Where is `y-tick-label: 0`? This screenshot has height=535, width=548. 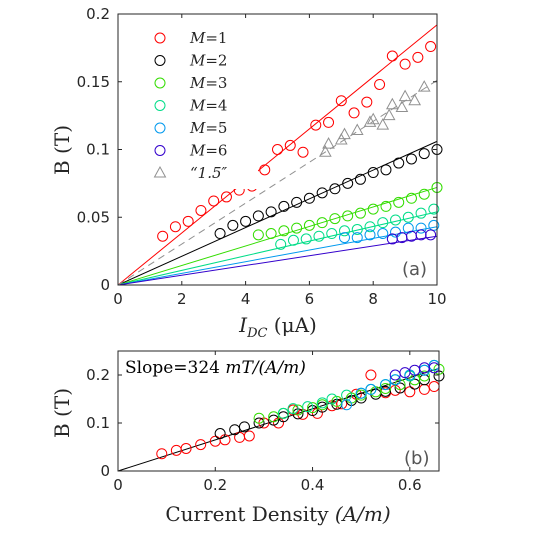 y-tick-label: 0 is located at coordinates (105, 471).